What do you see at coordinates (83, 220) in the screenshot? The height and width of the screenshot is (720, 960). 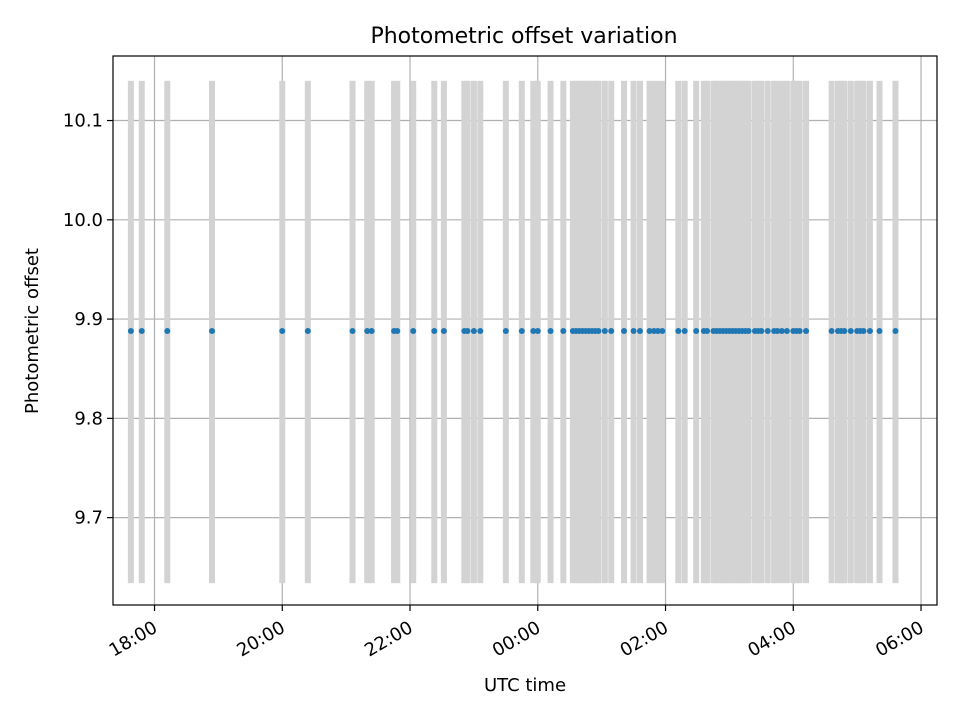 I see `y-tick-label: 10.0` at bounding box center [83, 220].